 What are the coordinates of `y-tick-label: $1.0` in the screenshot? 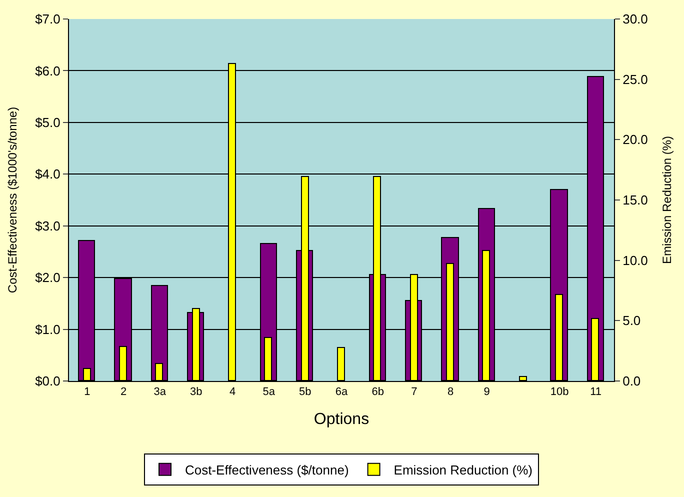 It's located at (47, 329).